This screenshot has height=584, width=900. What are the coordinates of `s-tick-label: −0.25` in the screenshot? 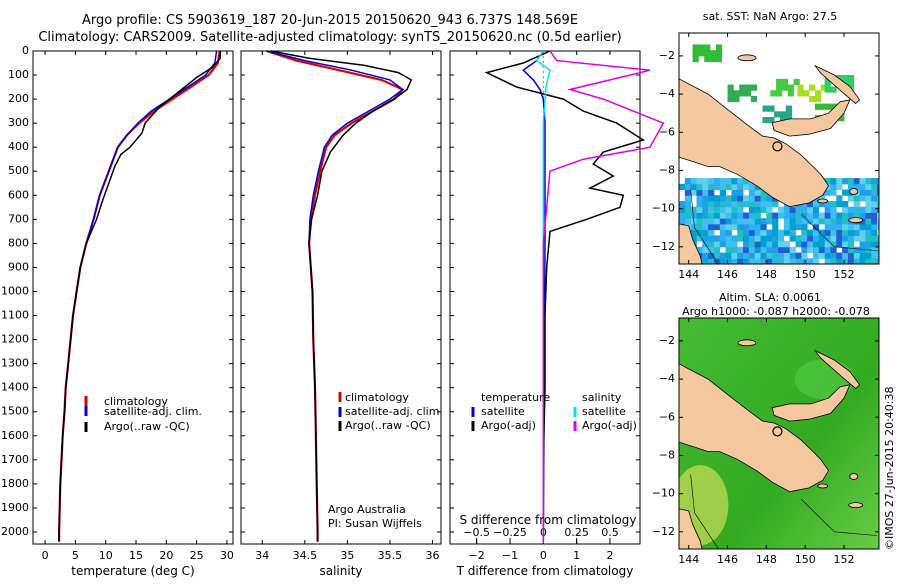 It's located at (510, 532).